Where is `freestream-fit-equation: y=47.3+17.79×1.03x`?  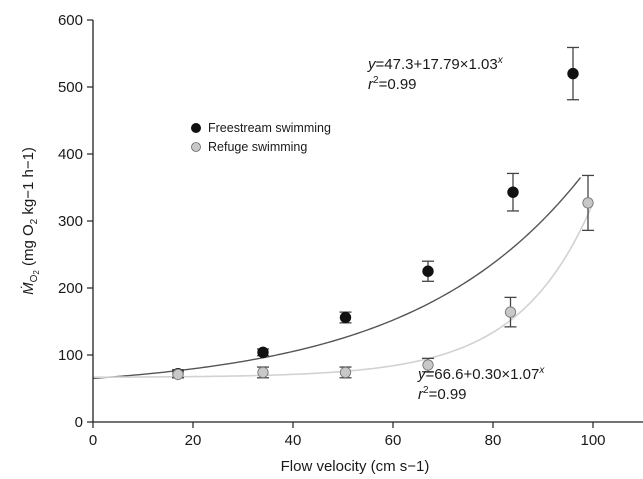
freestream-fit-equation: y=47.3+17.79×1.03x is located at coordinates (435, 64).